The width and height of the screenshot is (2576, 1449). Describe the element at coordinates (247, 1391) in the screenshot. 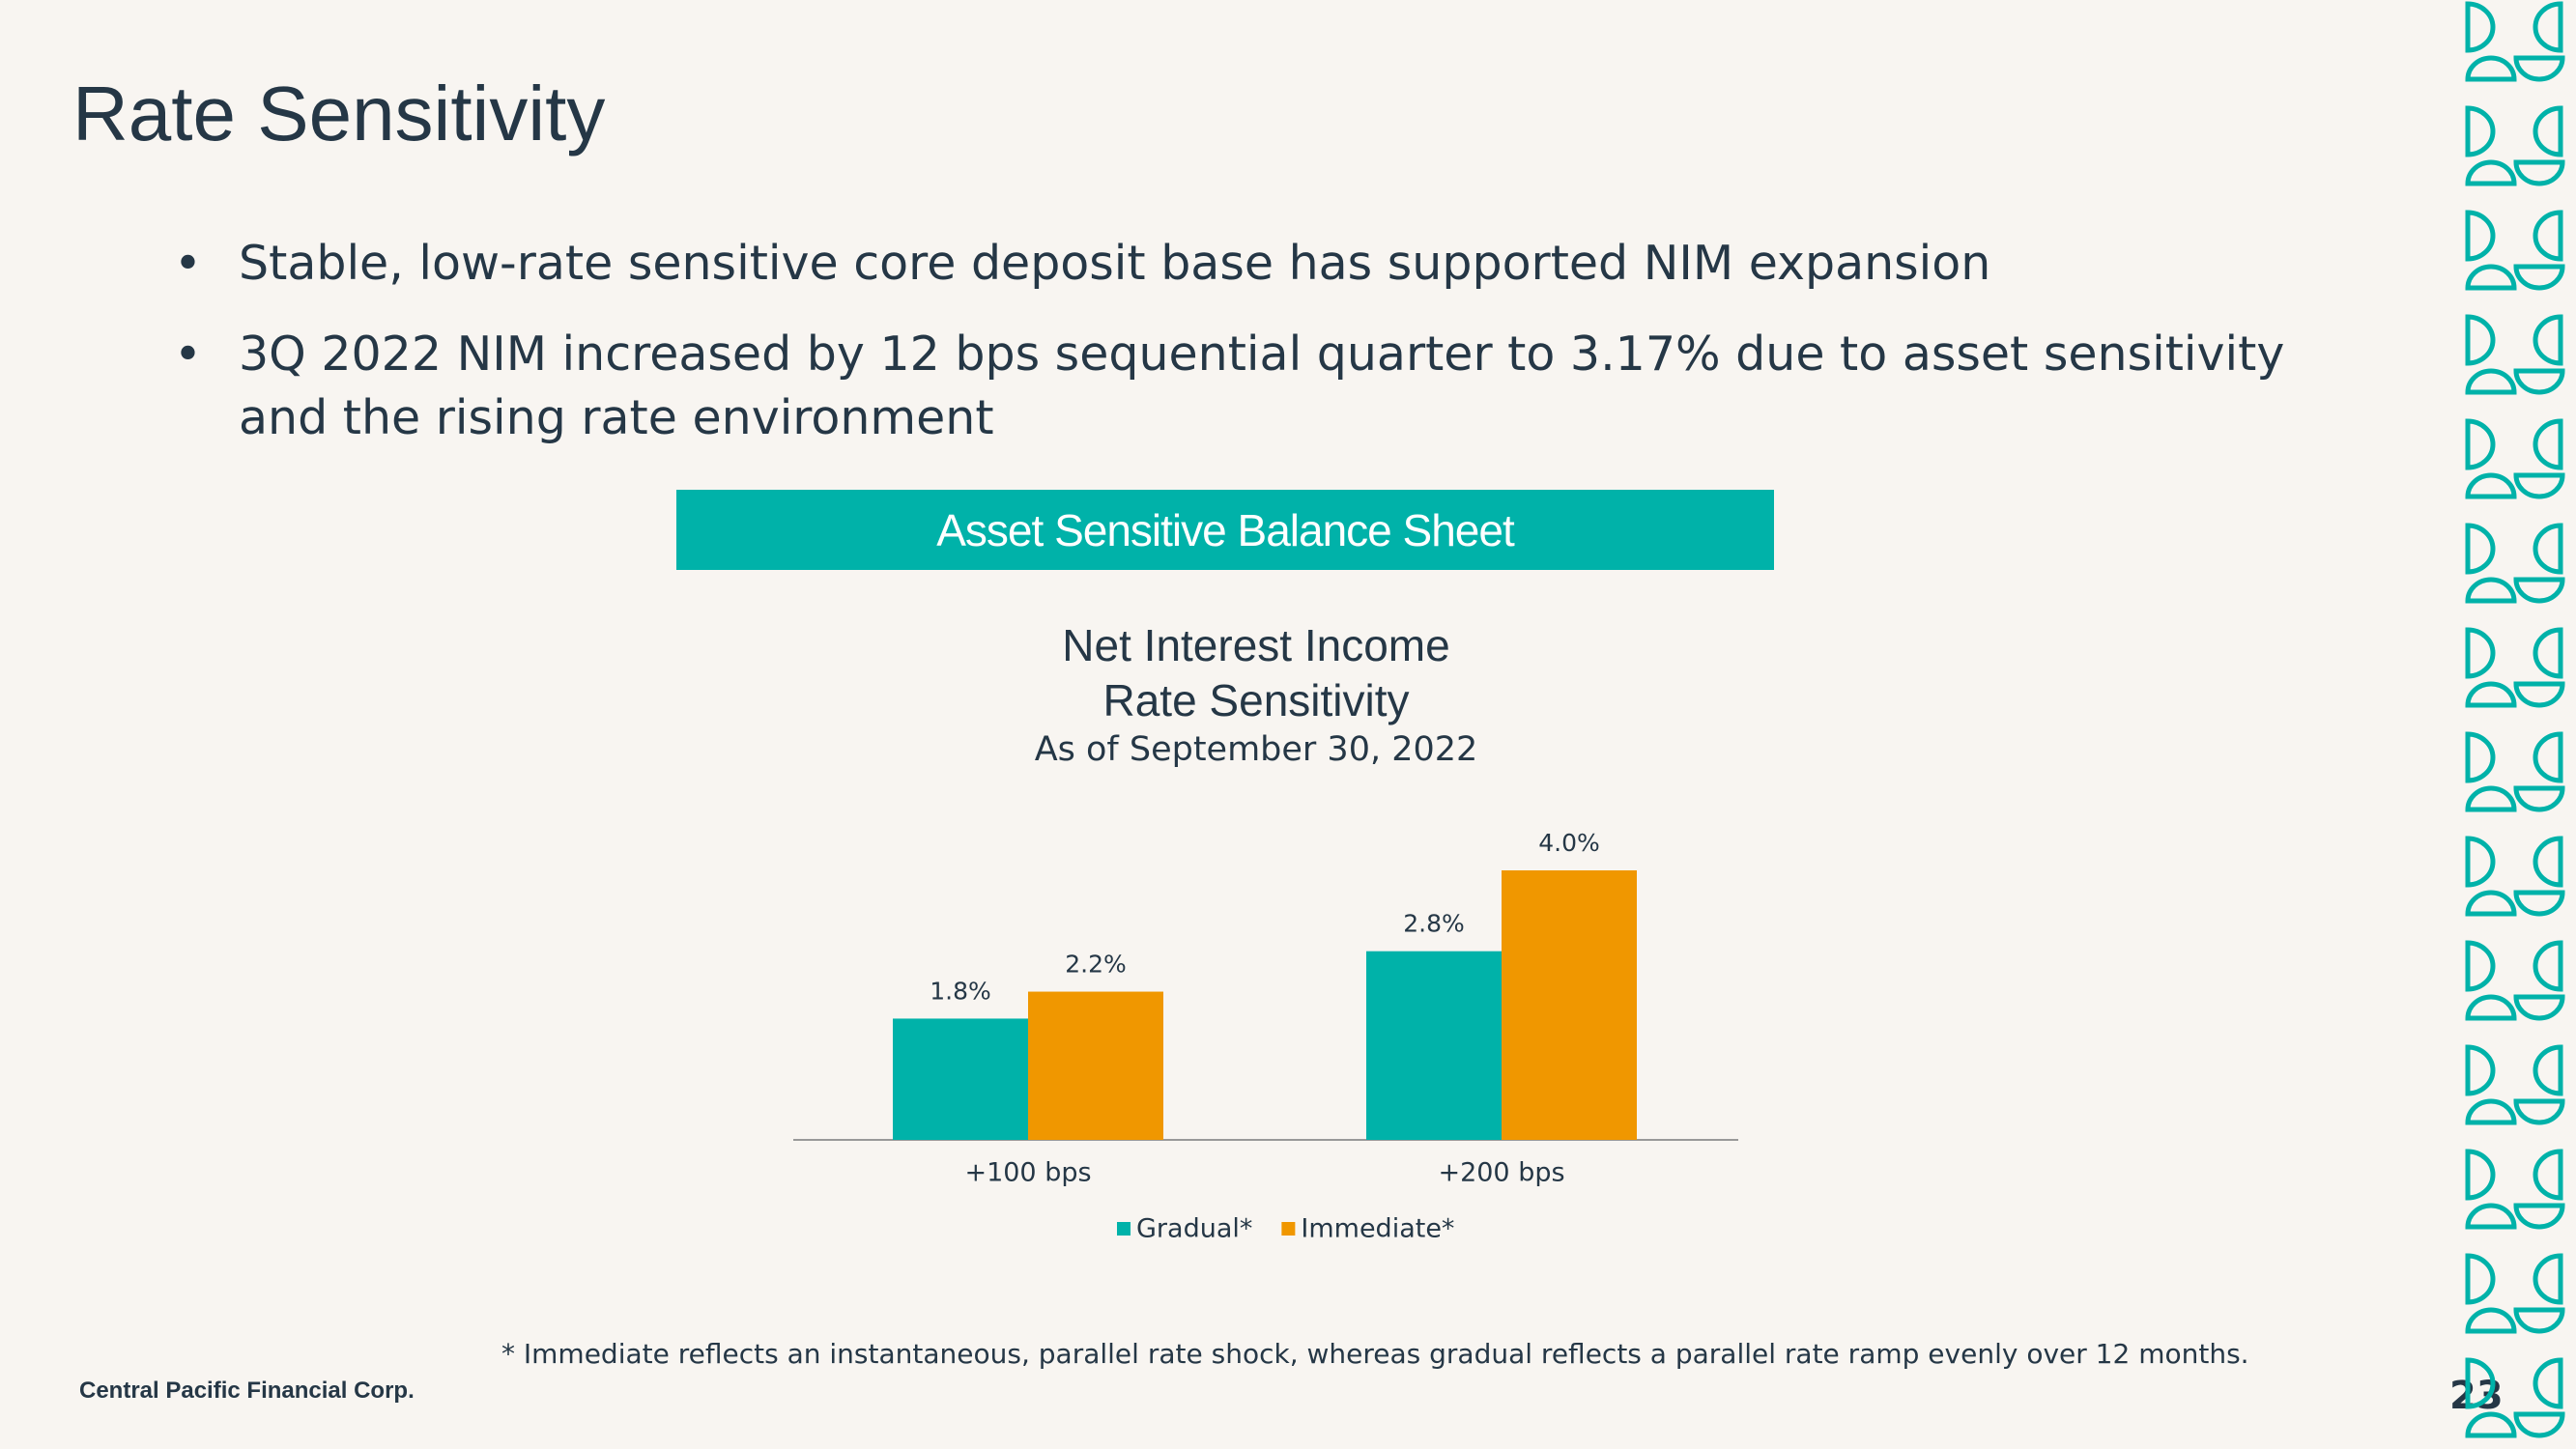

I see `company-name: Central Pacific Financial Corp.` at that location.